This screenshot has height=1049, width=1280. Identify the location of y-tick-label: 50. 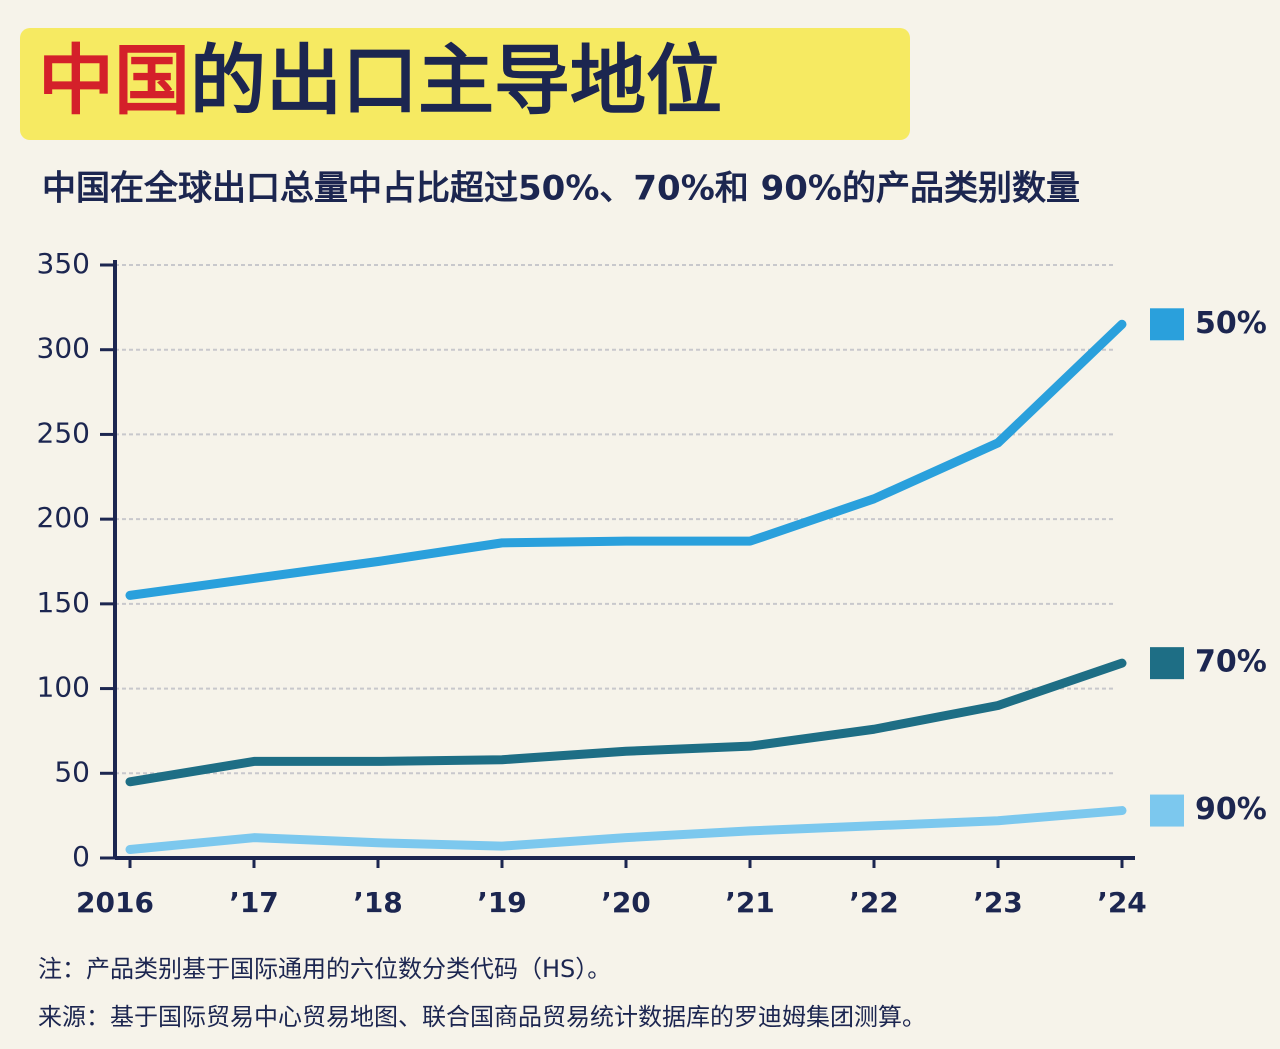
(72, 771).